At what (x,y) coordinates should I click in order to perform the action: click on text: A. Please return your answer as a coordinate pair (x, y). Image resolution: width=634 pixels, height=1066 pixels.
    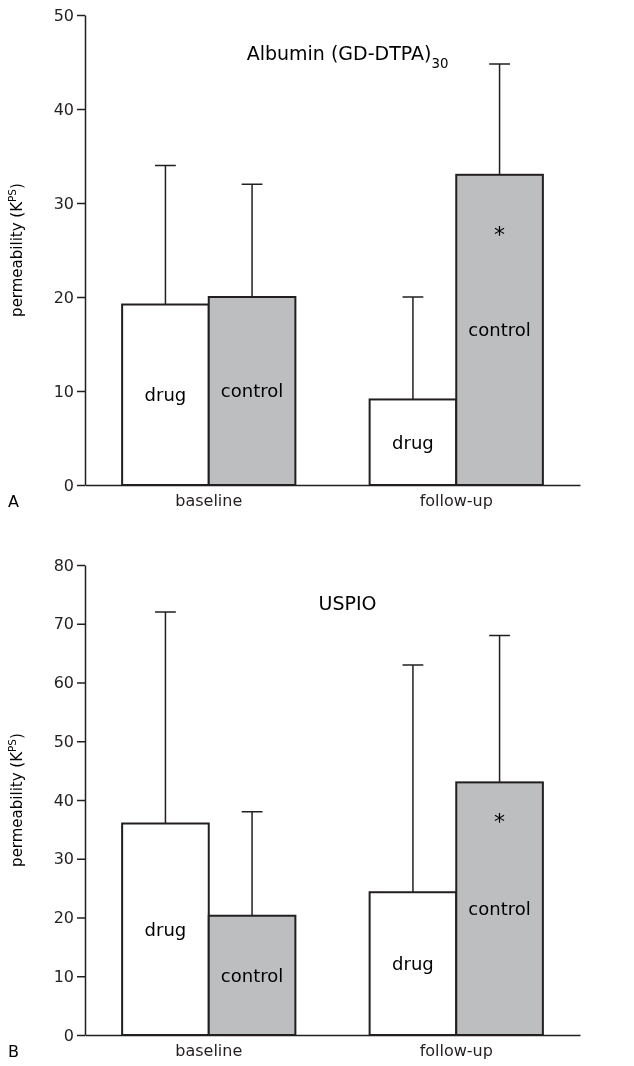
    Looking at the image, I should click on (13, 501).